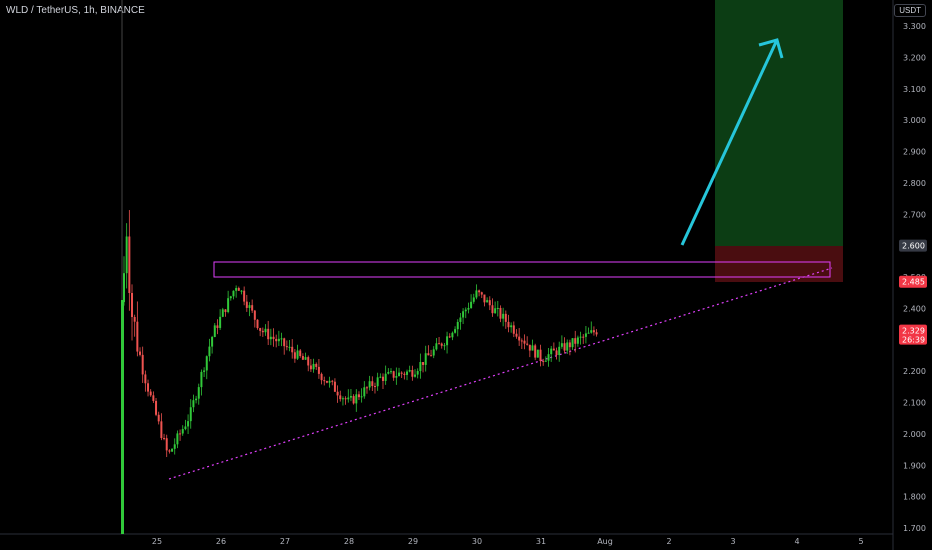  Describe the element at coordinates (122, 417) in the screenshot. I see `launch-volume-bar` at that location.